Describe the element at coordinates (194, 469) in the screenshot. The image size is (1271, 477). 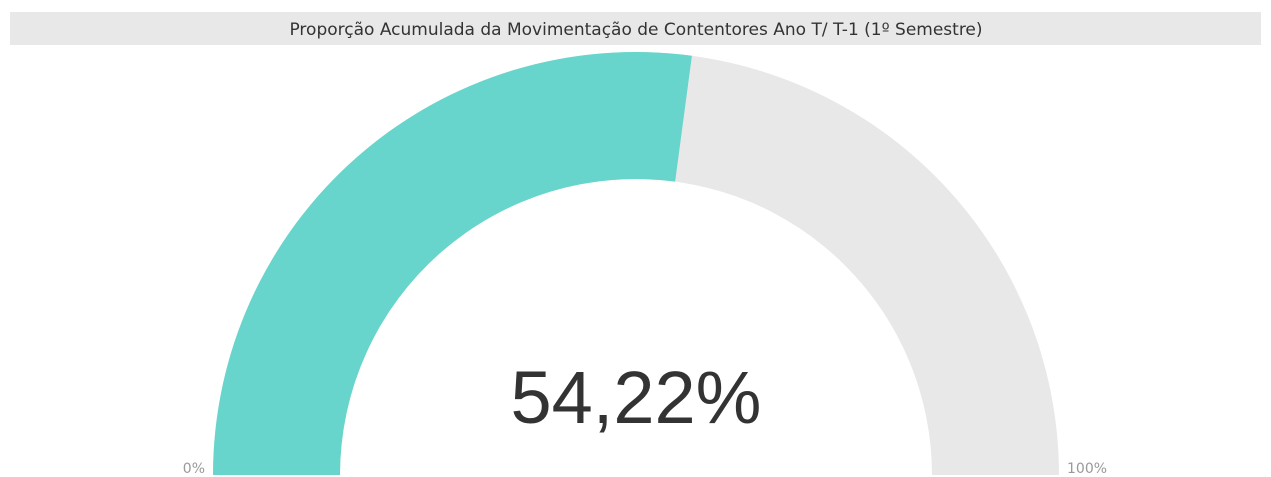
I see `tick-label: 0%` at that location.